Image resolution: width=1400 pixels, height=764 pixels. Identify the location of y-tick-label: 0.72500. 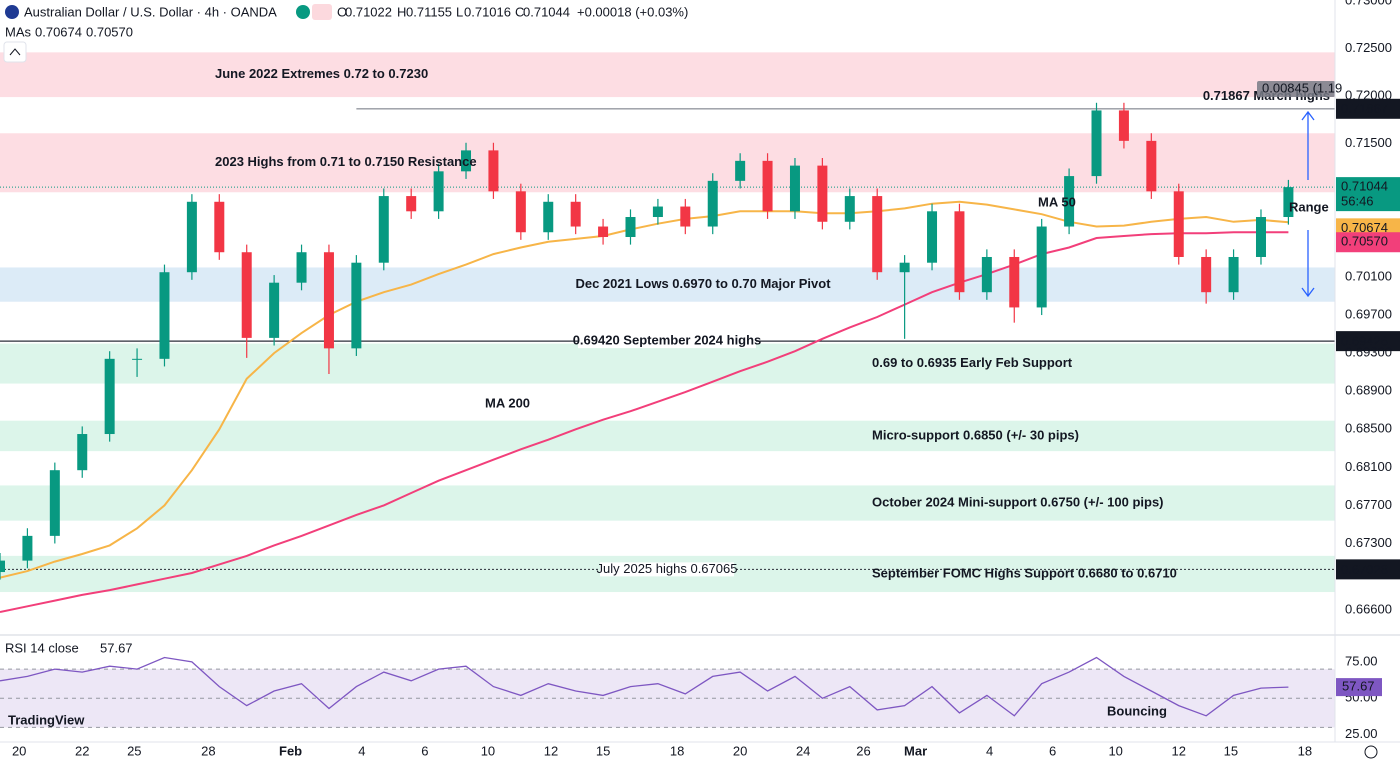
(1368, 47).